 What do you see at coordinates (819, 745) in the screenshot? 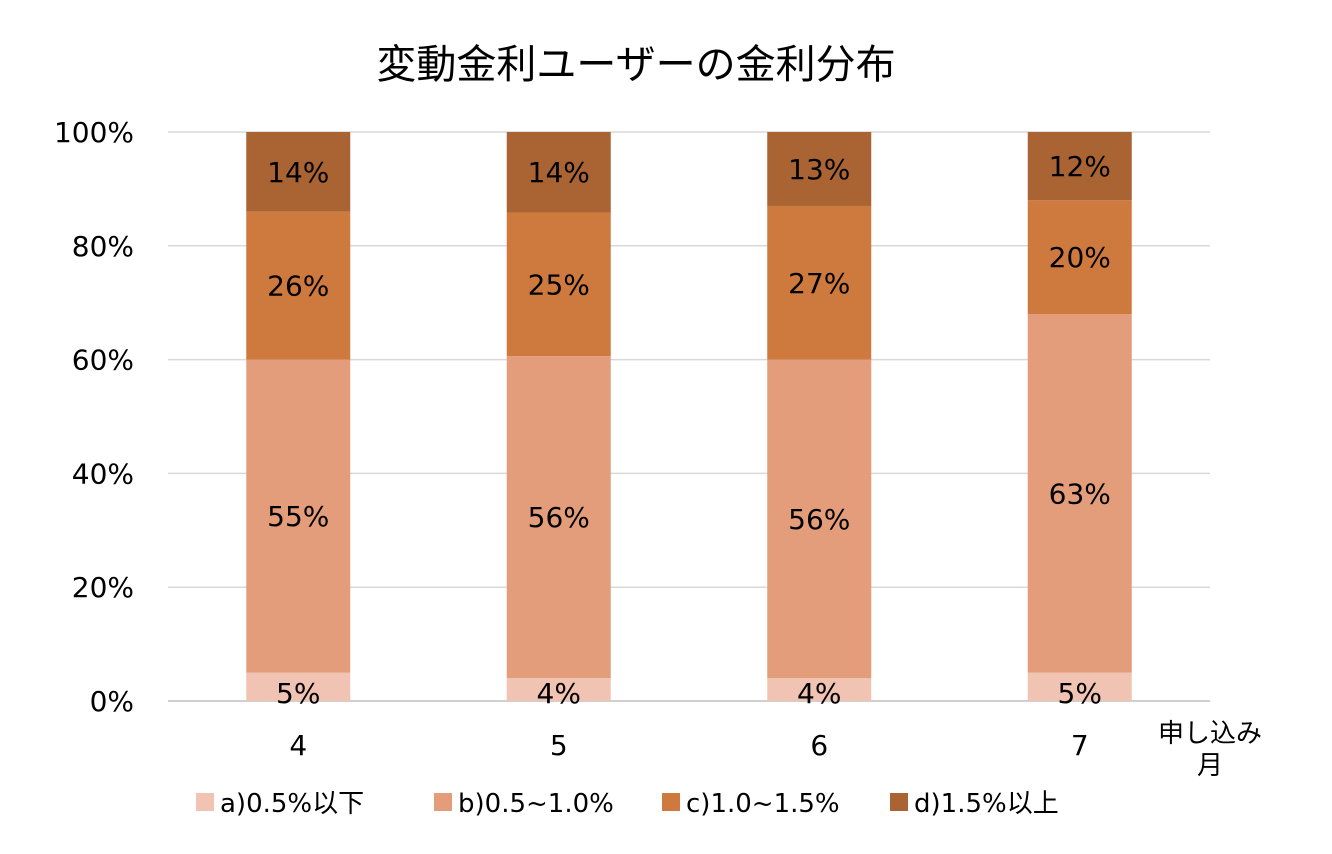
I see `x-tick-label: 6` at bounding box center [819, 745].